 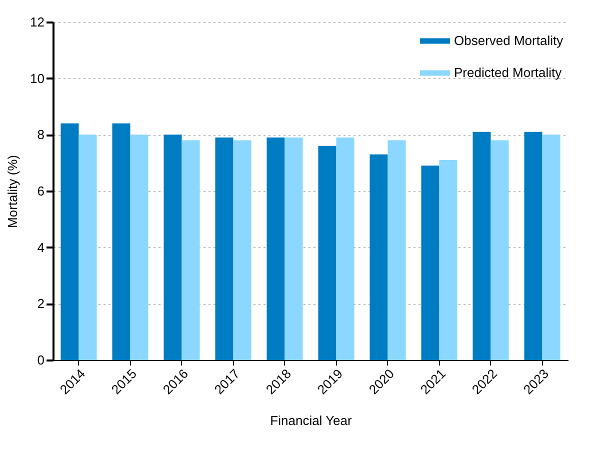 What do you see at coordinates (37, 78) in the screenshot?
I see `y-tick-label: 10` at bounding box center [37, 78].